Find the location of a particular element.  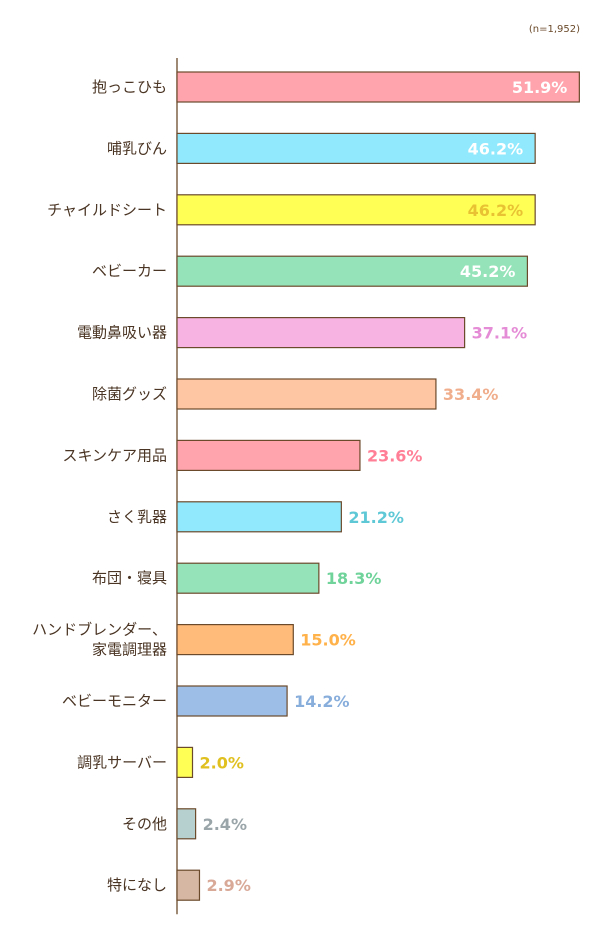

value-label-6: 33.4% is located at coordinates (471, 394).